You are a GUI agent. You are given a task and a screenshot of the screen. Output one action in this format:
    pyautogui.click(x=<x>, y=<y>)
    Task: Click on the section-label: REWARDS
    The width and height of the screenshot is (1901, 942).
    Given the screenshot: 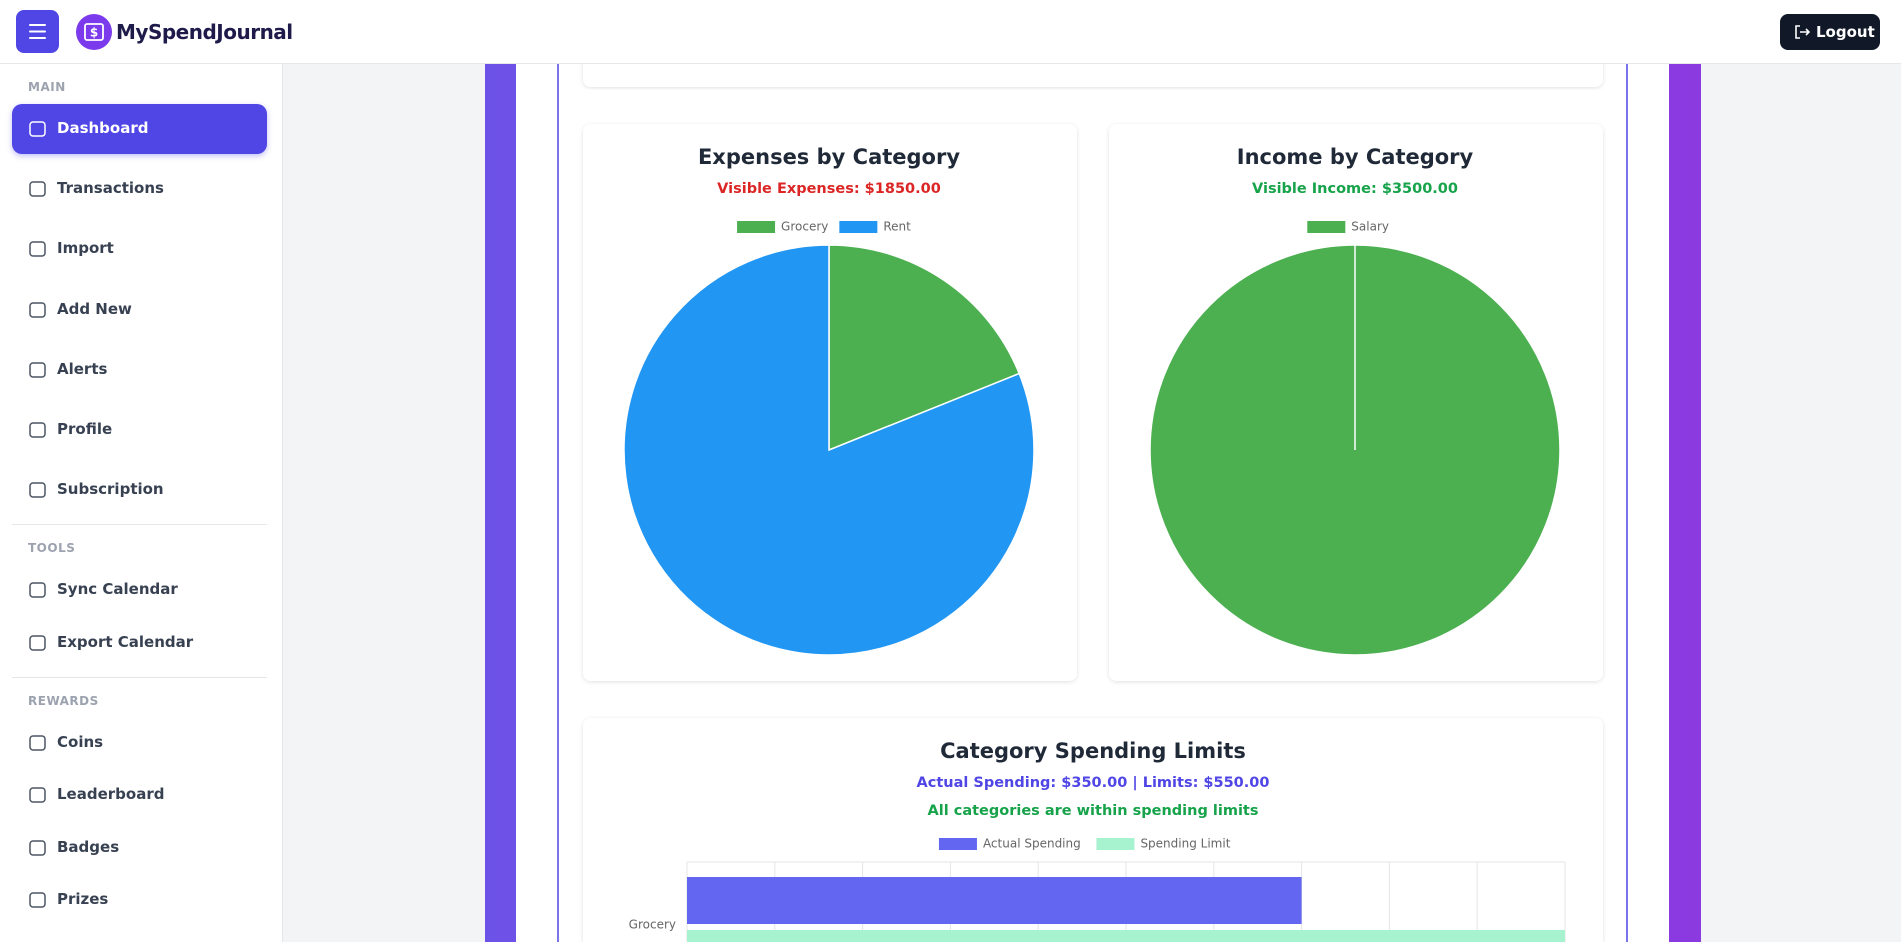 What is the action you would take?
    pyautogui.click(x=63, y=700)
    